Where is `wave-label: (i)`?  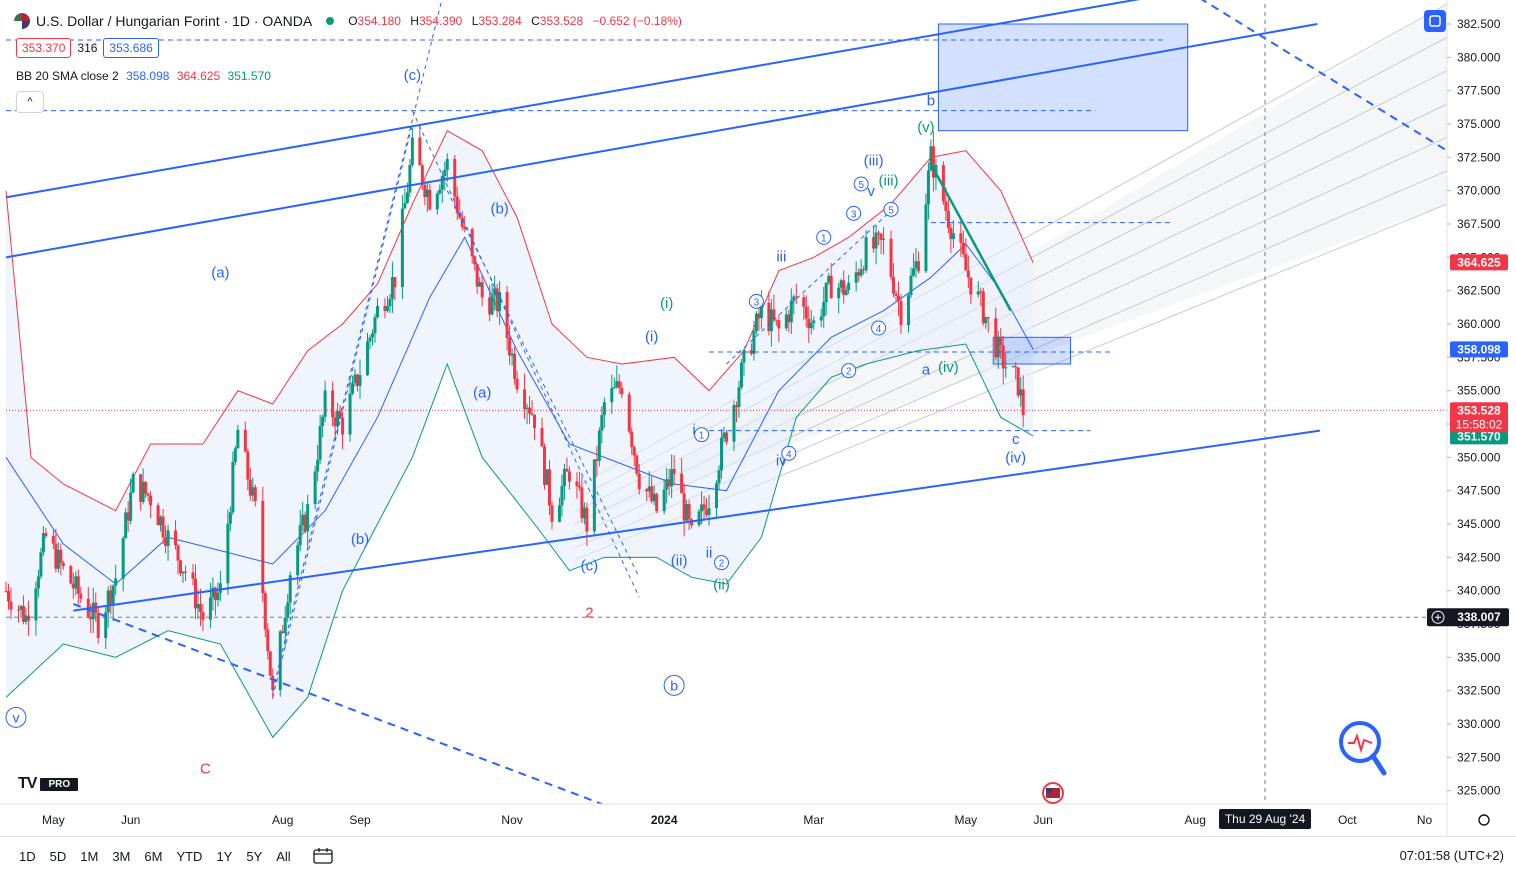
wave-label: (i) is located at coordinates (666, 303).